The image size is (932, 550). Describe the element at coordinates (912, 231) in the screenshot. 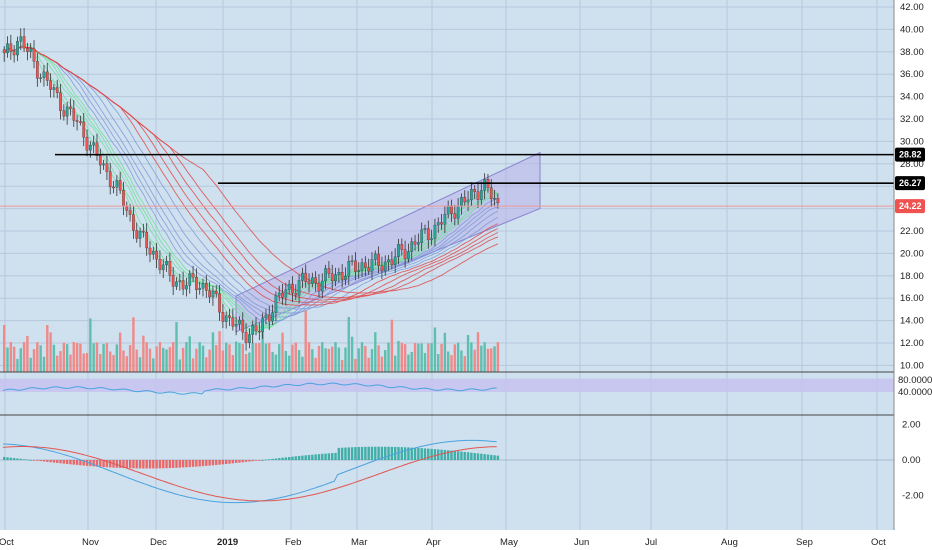

I see `price-tick-label: 22.00` at that location.